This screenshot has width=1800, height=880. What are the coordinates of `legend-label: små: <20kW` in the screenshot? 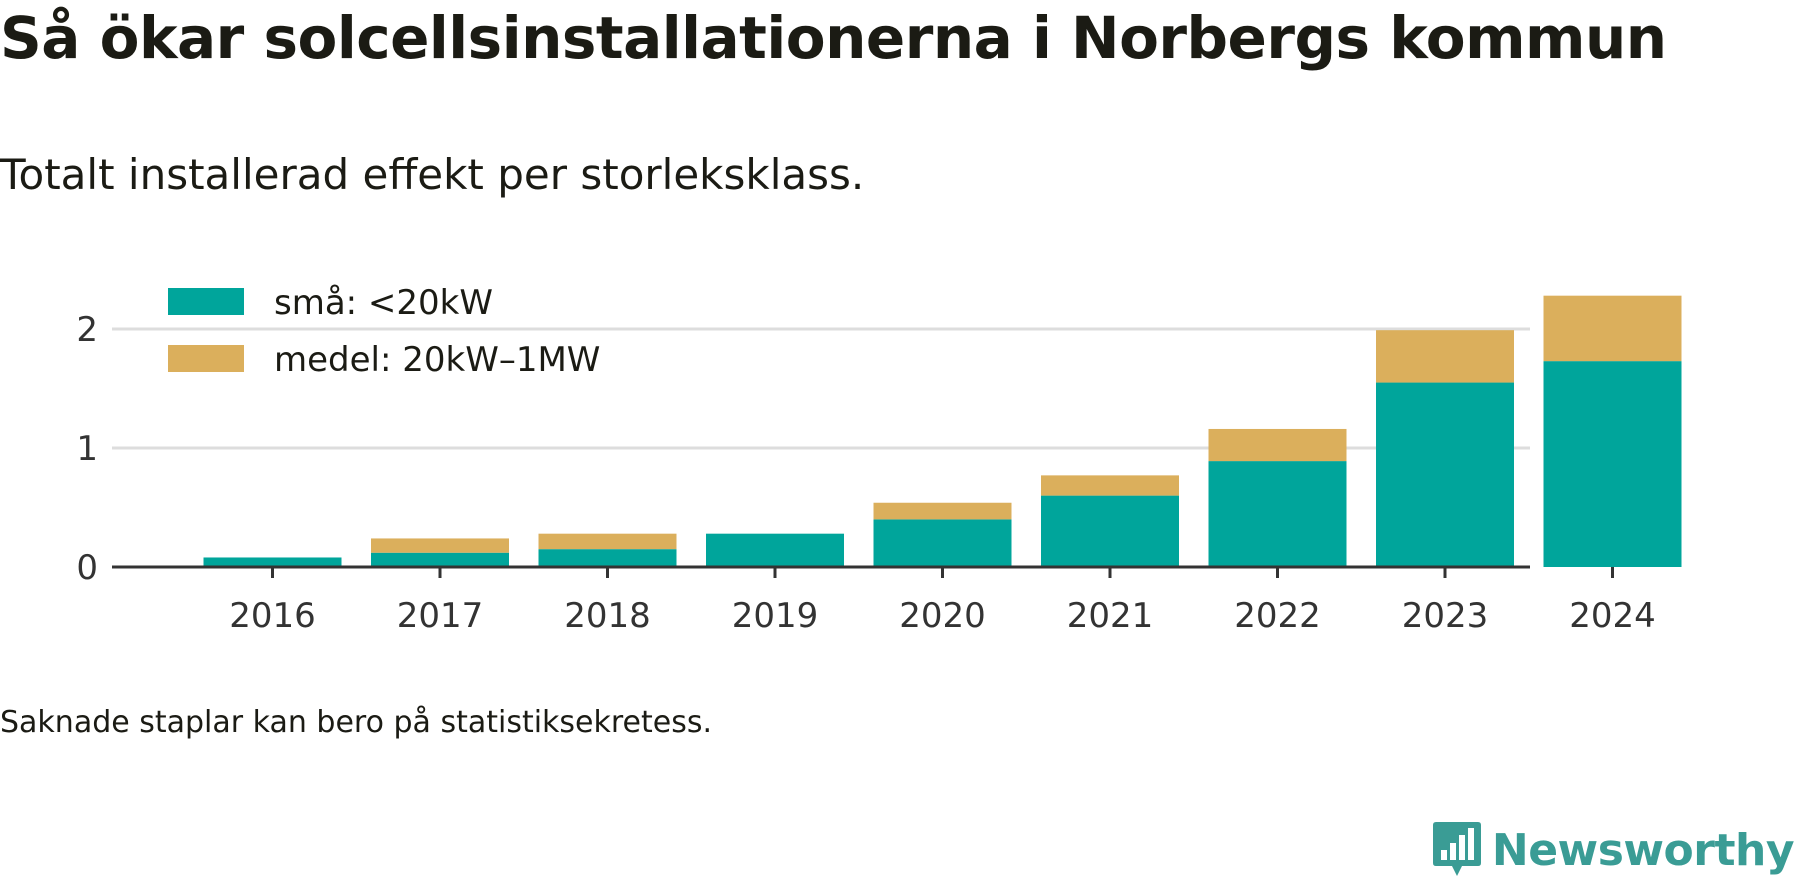 It's located at (383, 303).